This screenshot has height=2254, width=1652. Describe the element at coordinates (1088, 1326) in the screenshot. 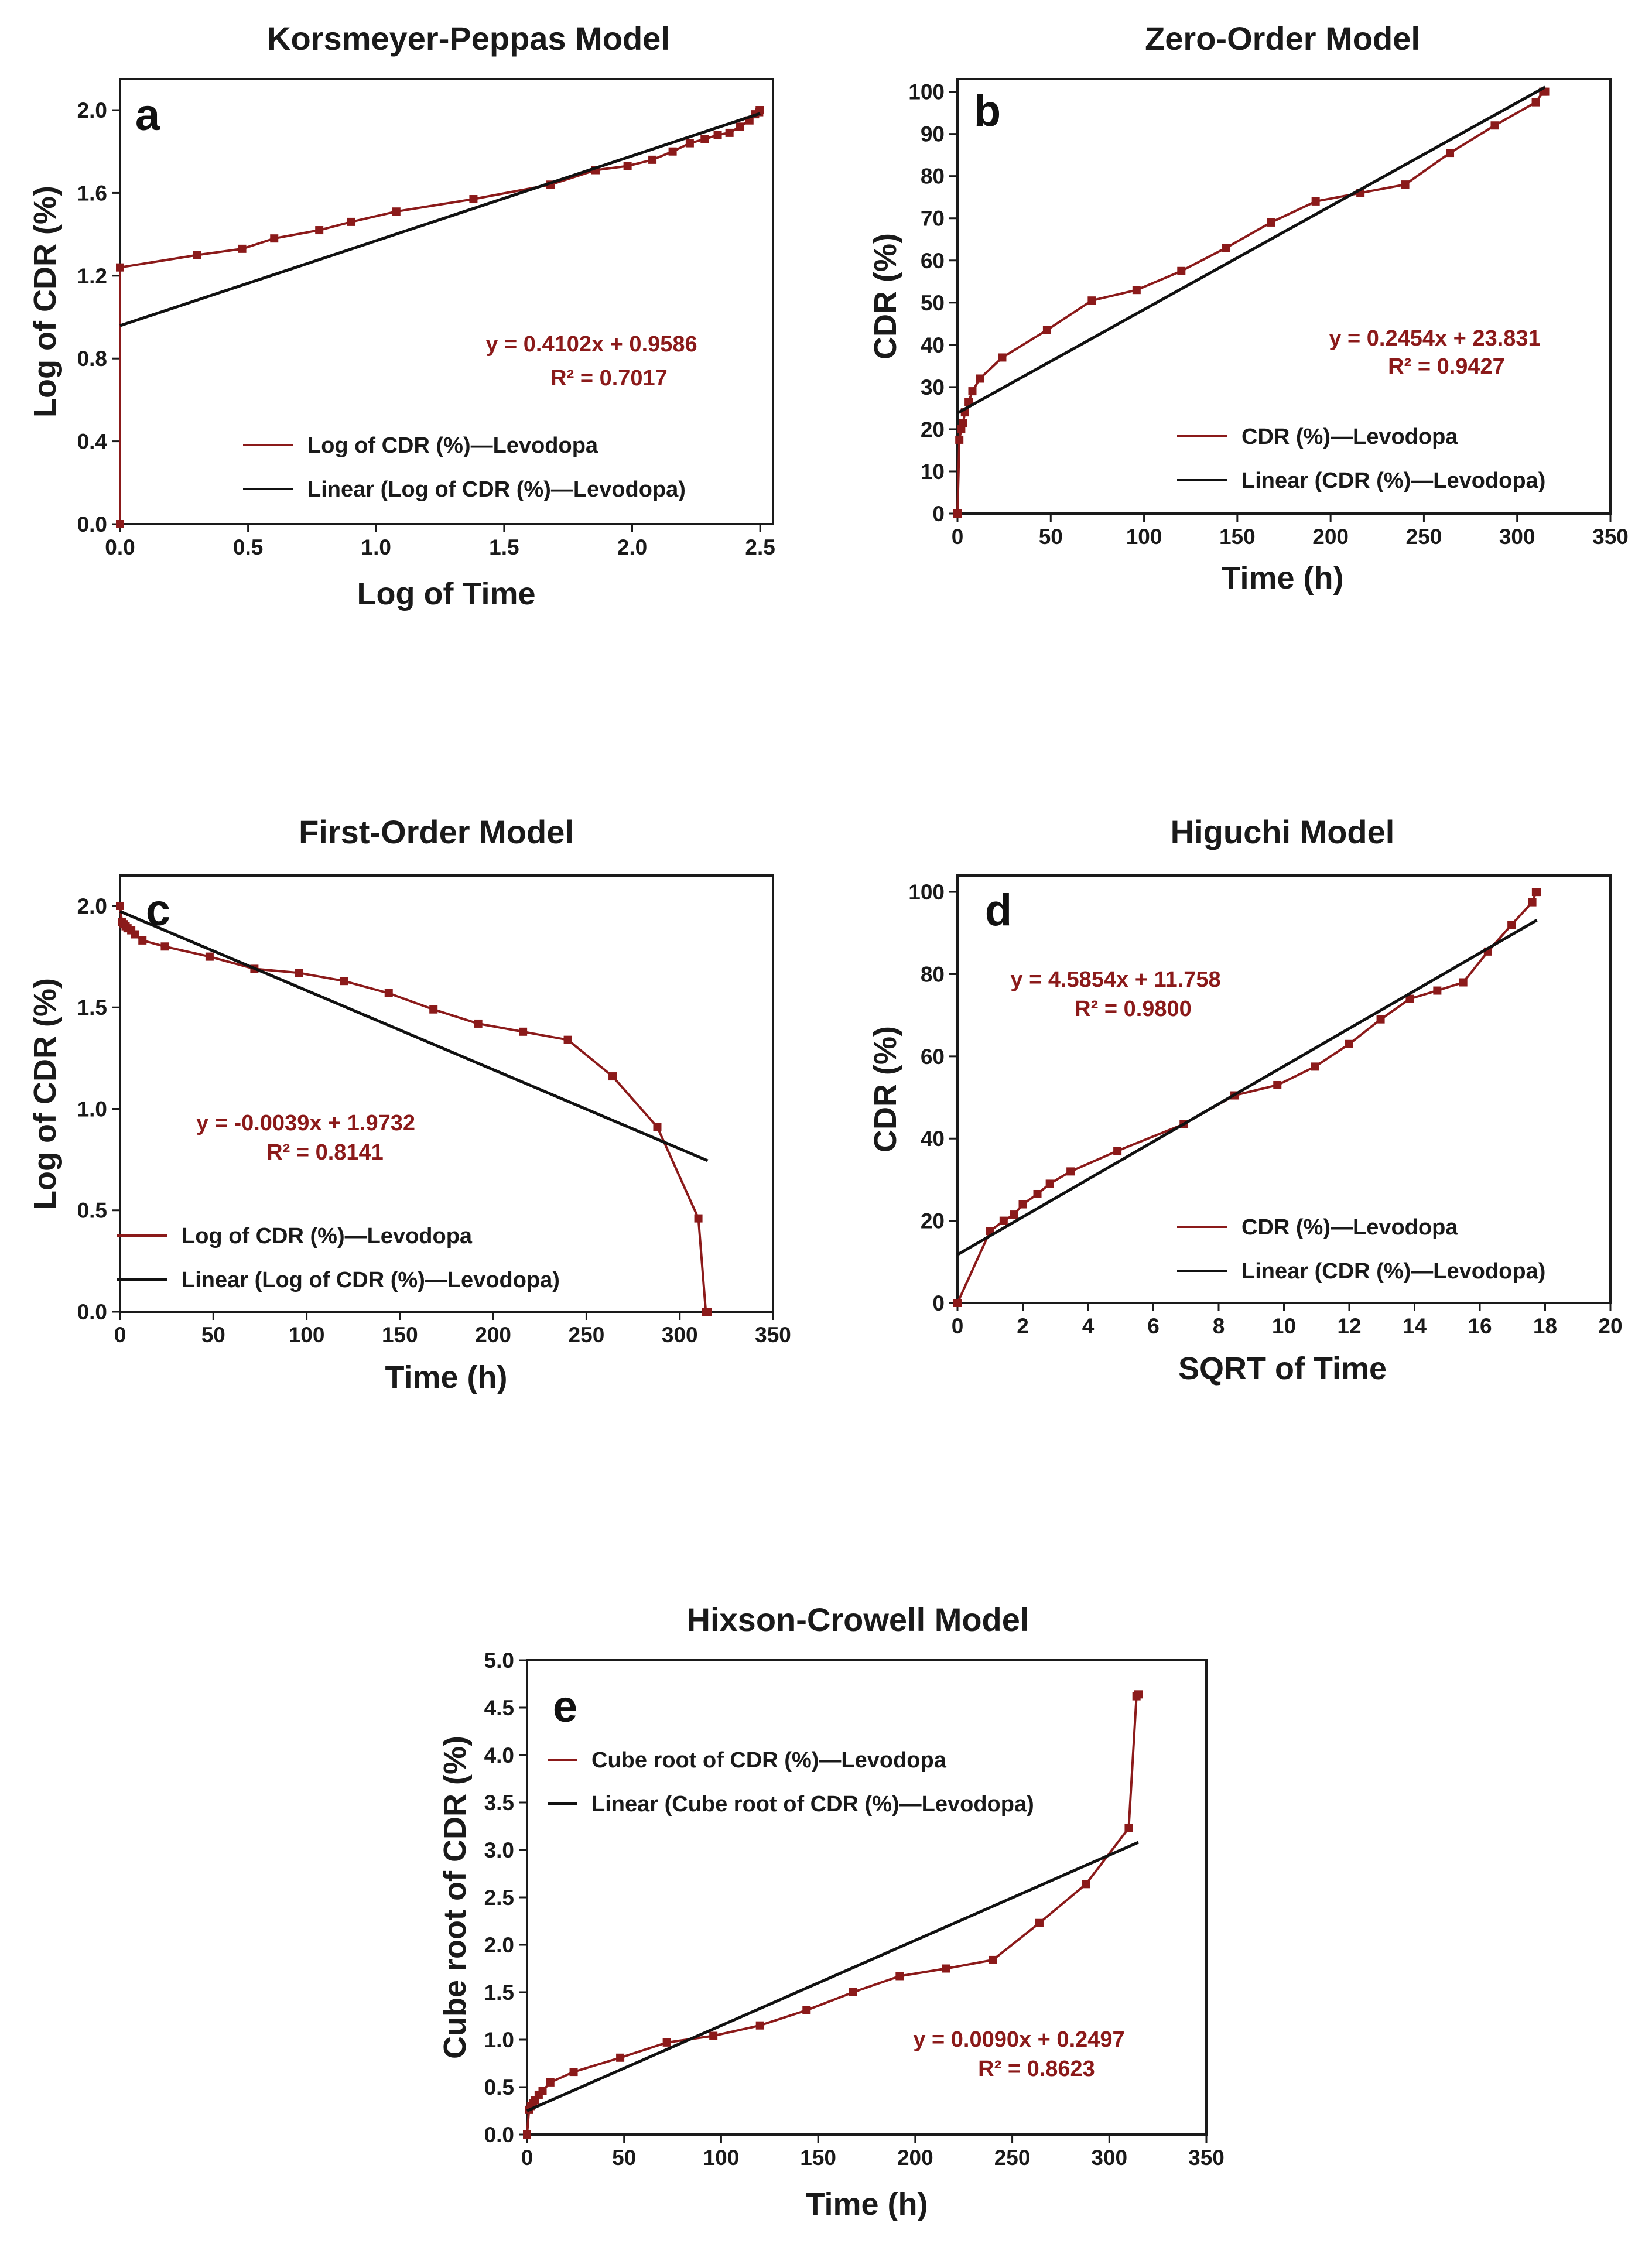

I see `panel-d-xtick-label: 4` at that location.